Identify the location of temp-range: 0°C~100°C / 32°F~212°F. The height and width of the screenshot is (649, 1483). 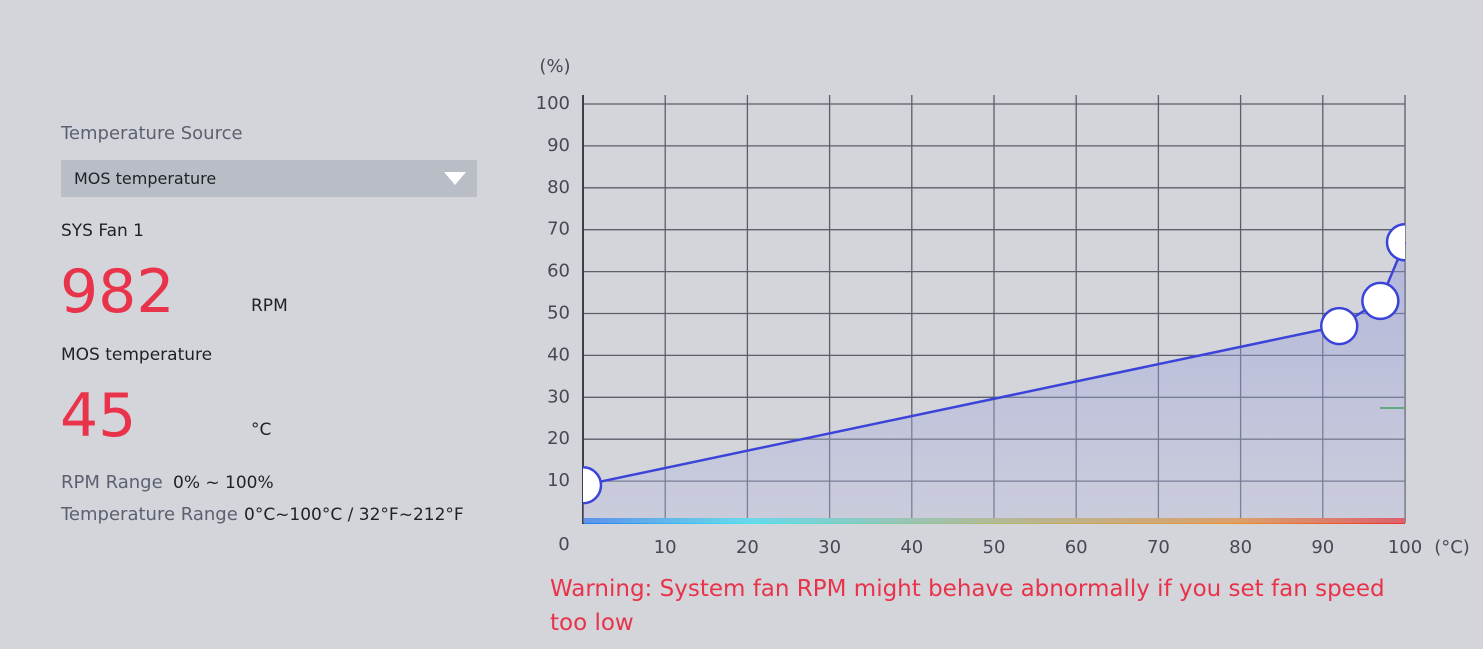
(354, 515).